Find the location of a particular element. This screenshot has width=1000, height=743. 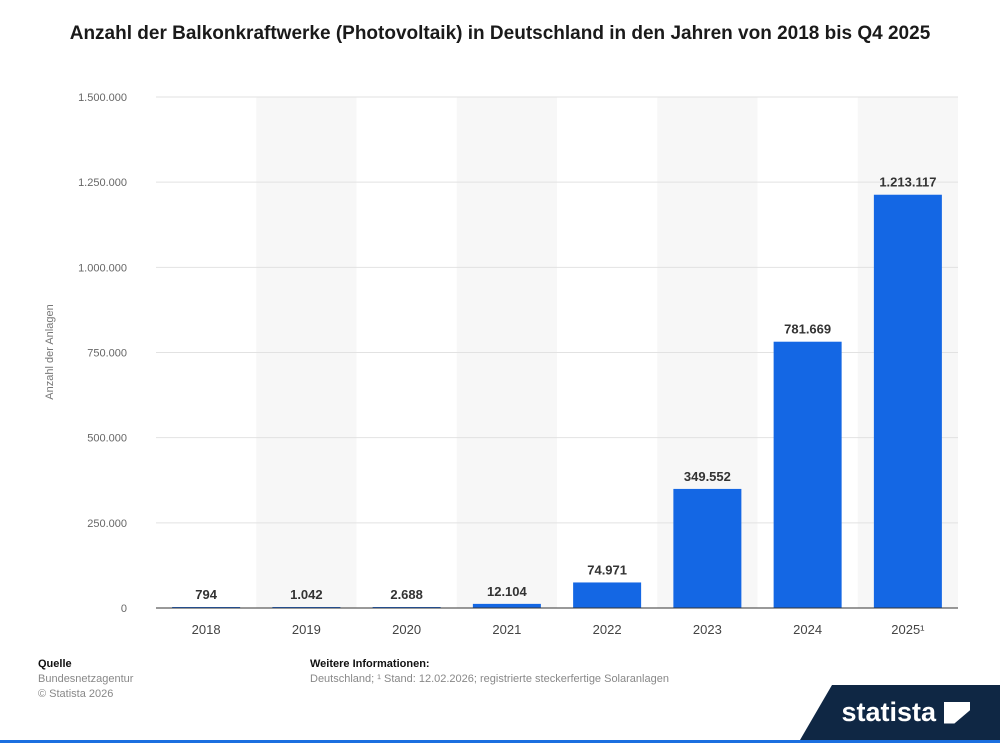

y-tick-label: 250.000 is located at coordinates (107, 524).